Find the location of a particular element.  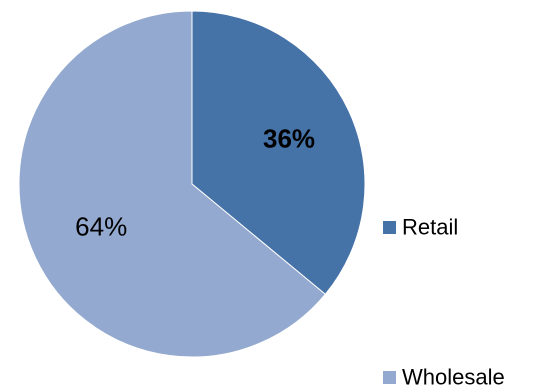

data-label-retail: 36% is located at coordinates (289, 138).